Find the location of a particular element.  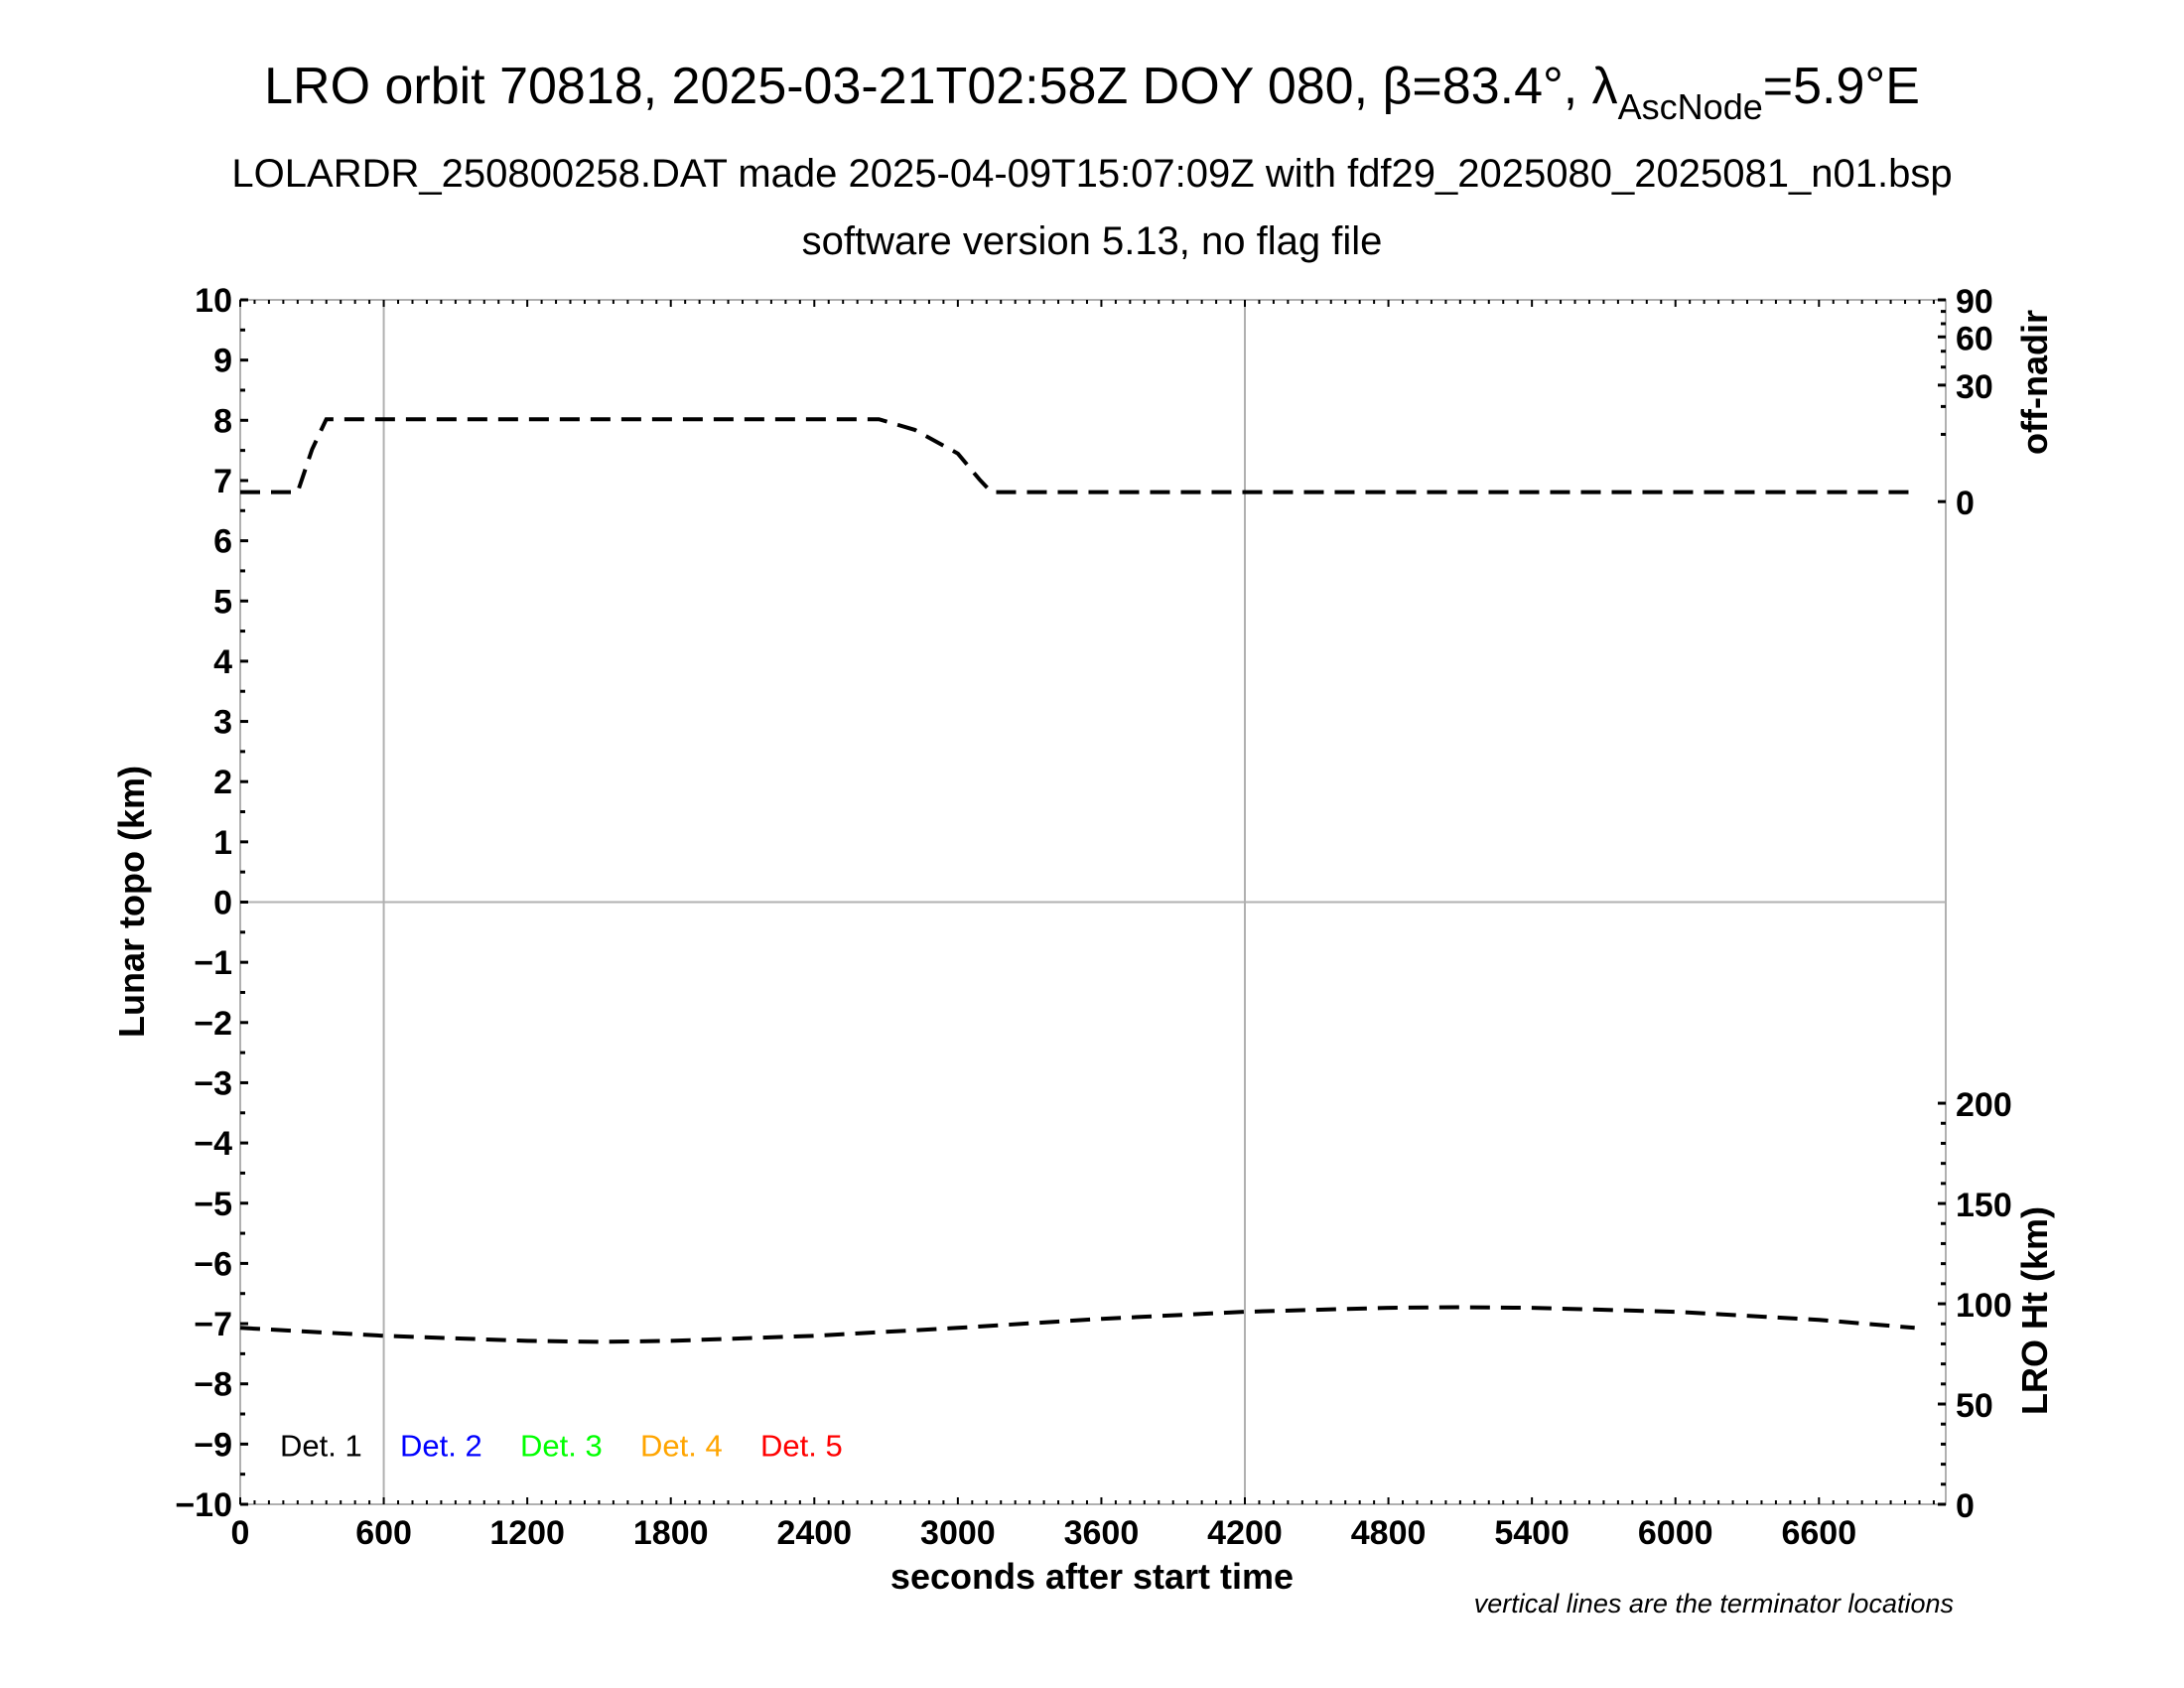

y-tick-label: −6 is located at coordinates (213, 1264).